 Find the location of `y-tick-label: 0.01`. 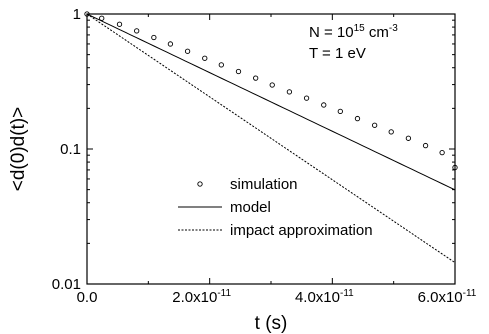

y-tick-label: 0.01 is located at coordinates (66, 284).